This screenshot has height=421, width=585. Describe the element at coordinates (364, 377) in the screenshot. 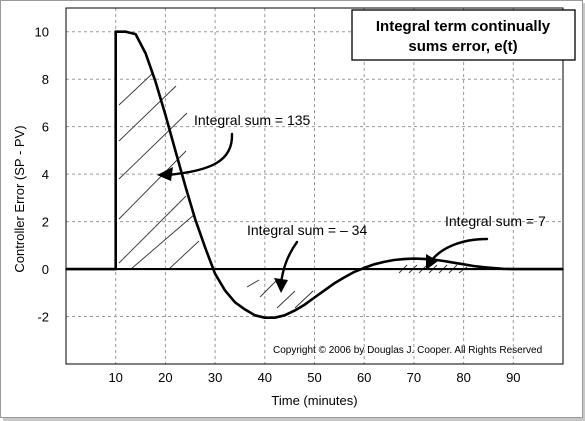

I see `x-tick-label: 60` at that location.